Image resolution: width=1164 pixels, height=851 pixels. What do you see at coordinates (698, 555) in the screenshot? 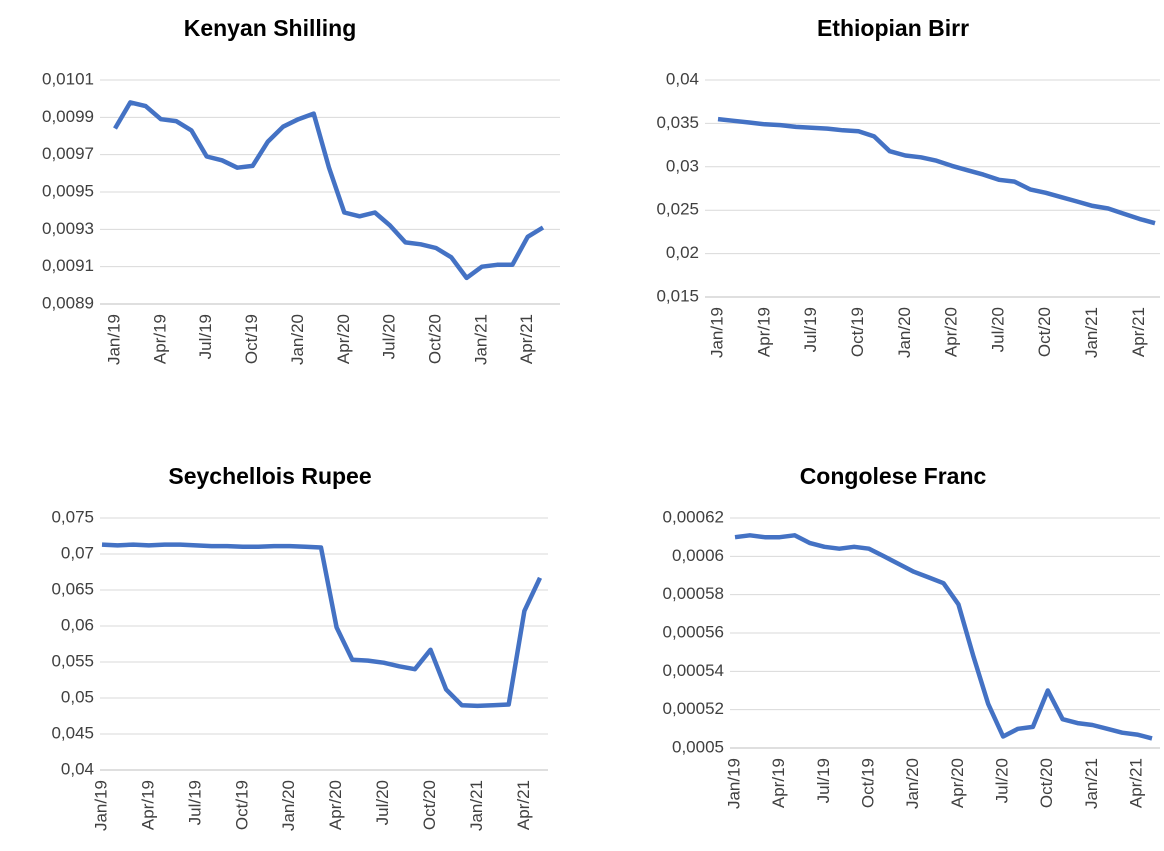
I see `y-tick-label: 0,0006` at bounding box center [698, 555].